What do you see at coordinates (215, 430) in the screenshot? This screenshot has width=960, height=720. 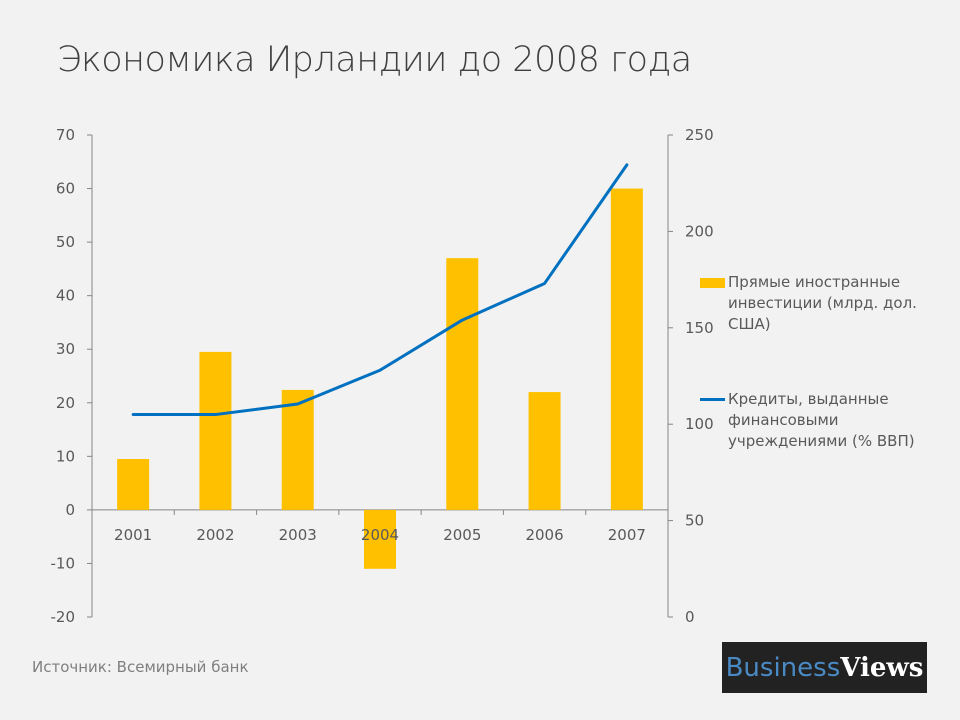 I see `bar-2002` at bounding box center [215, 430].